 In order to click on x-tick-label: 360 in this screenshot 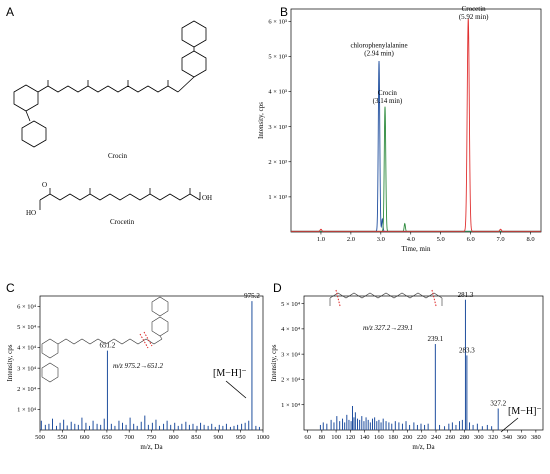, I will do `click(522, 437)`.